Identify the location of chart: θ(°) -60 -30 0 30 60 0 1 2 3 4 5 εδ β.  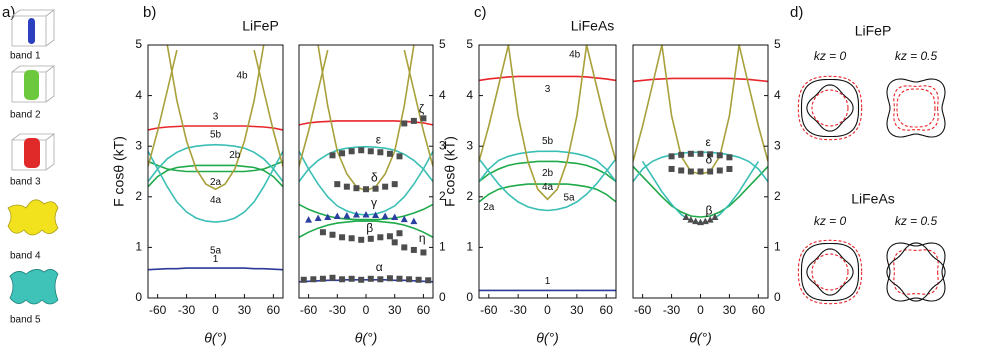
(706, 191).